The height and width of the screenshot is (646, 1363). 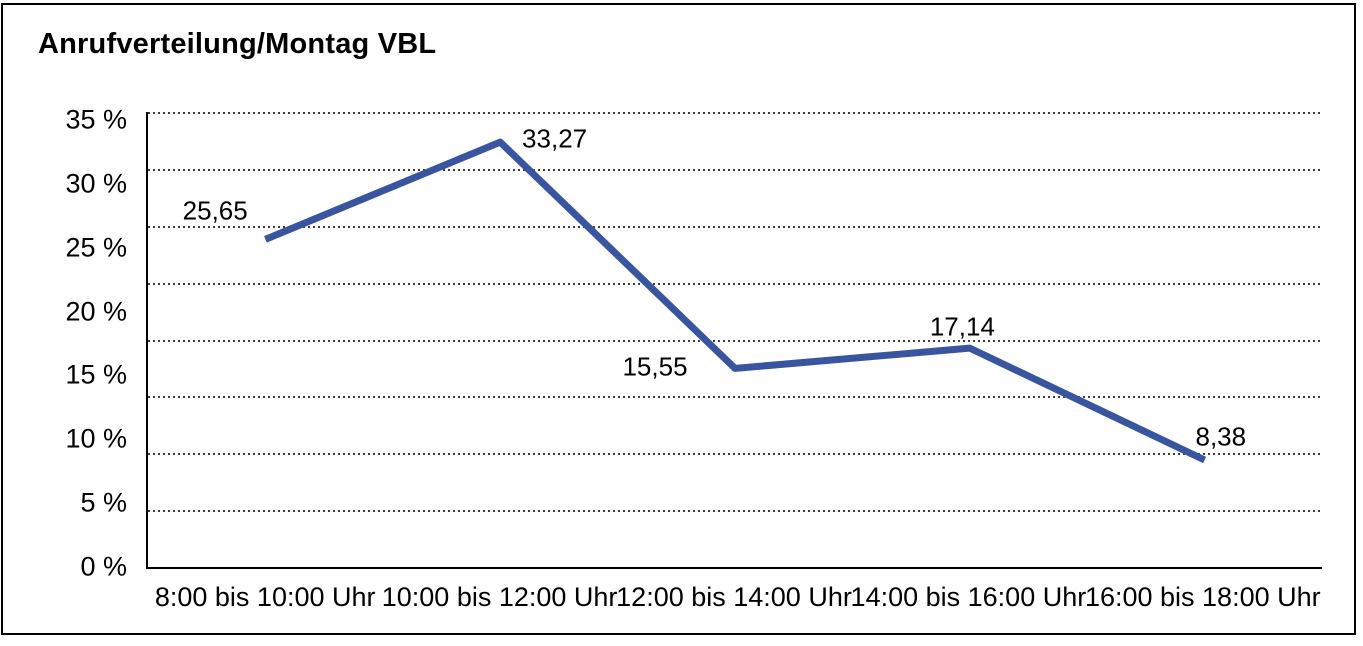 I want to click on x-axis-tick-label: 10:00 bis 12:00 Uhr, so click(x=499, y=597).